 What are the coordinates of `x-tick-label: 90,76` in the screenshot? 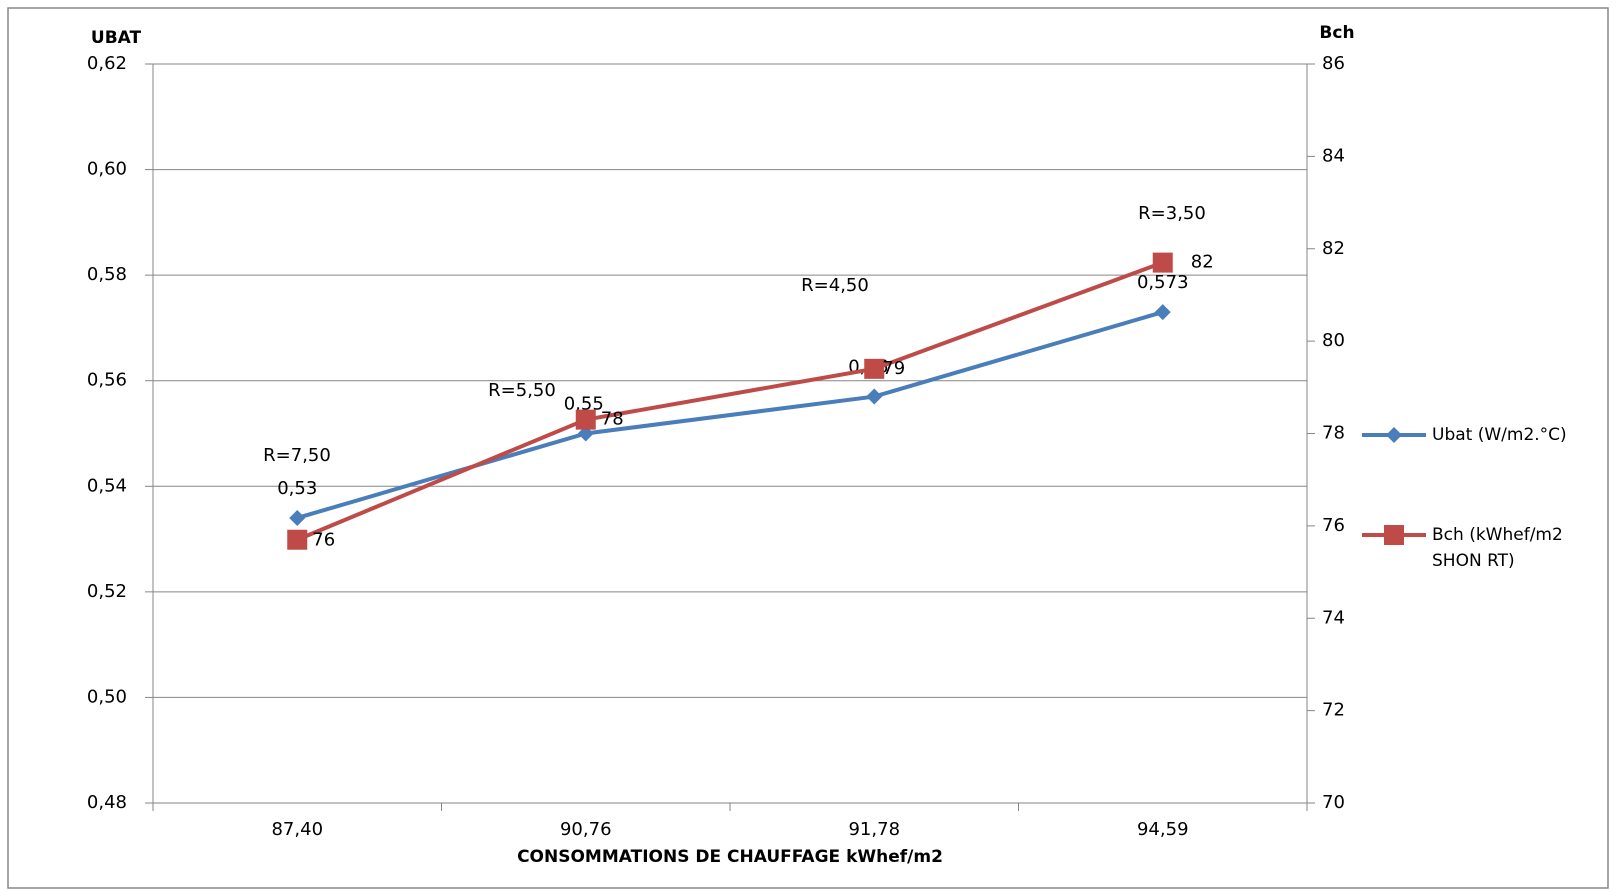 It's located at (586, 829).